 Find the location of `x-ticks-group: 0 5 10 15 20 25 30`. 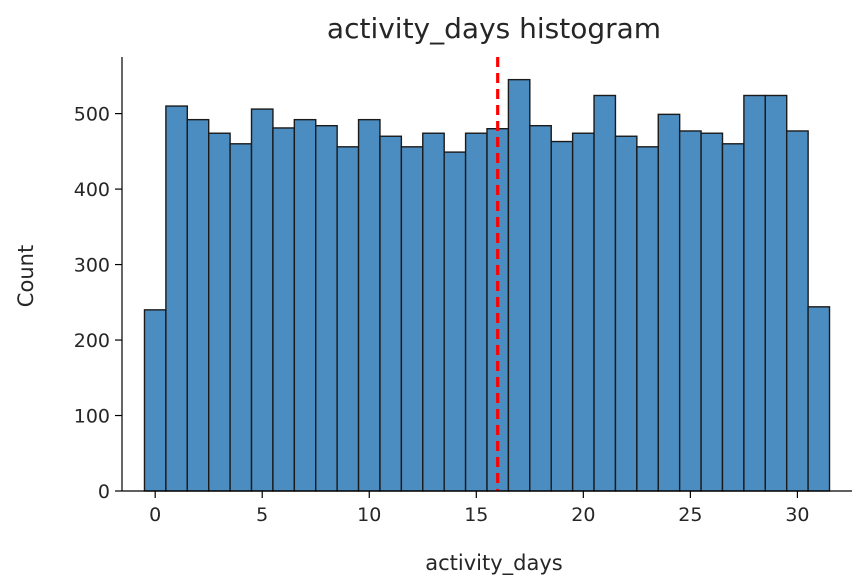

x-ticks-group: 0 5 10 15 20 25 30 is located at coordinates (479, 508).